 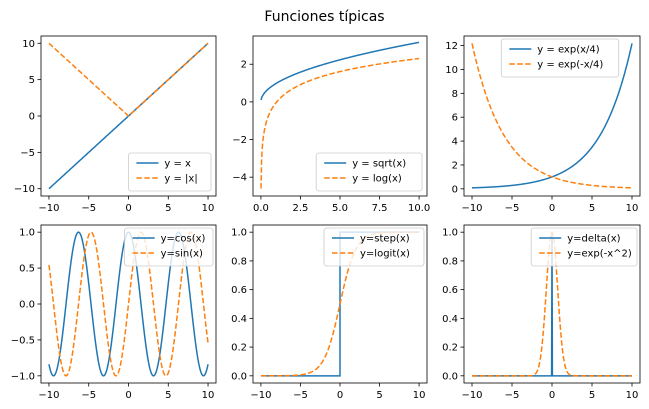 I want to click on legend-label-1: y = sqrt(x), so click(x=379, y=164).